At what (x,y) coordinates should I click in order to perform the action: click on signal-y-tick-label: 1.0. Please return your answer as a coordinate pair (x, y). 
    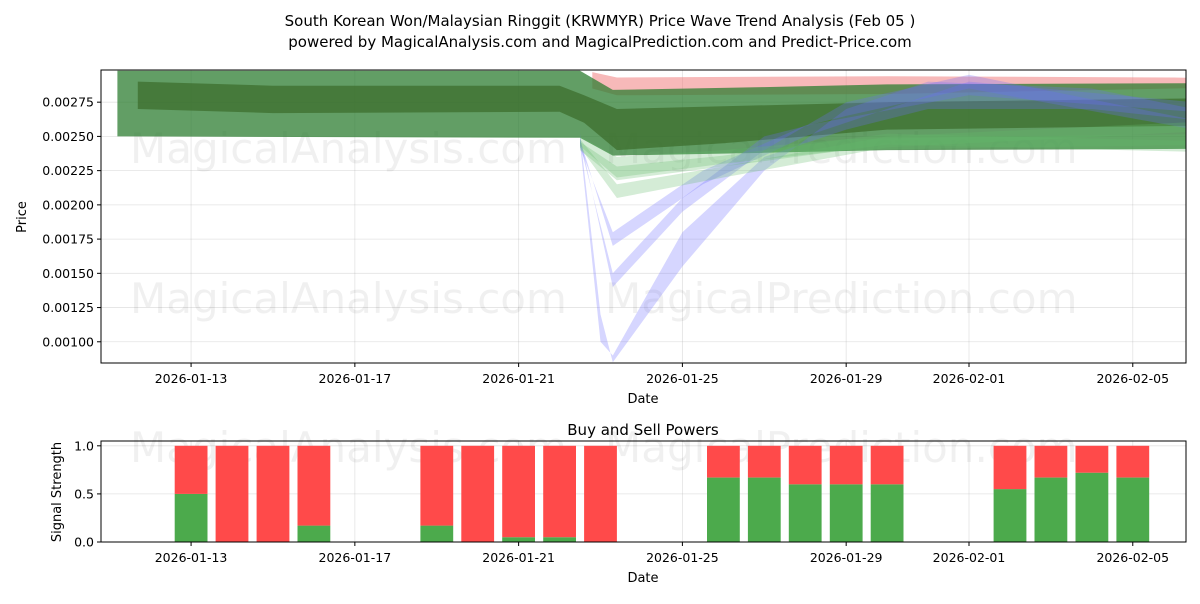
    Looking at the image, I should click on (84, 445).